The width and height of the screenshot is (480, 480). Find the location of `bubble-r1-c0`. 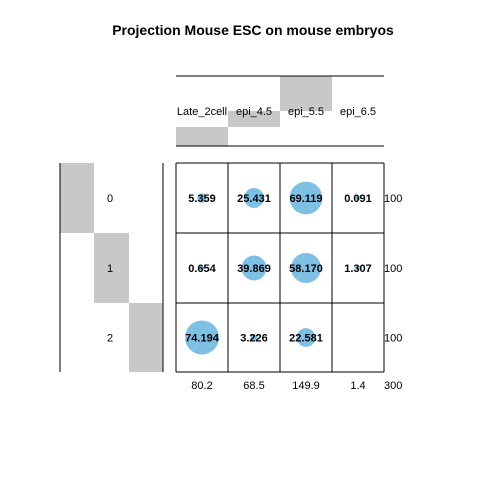

bubble-r1-c0 is located at coordinates (202, 268).